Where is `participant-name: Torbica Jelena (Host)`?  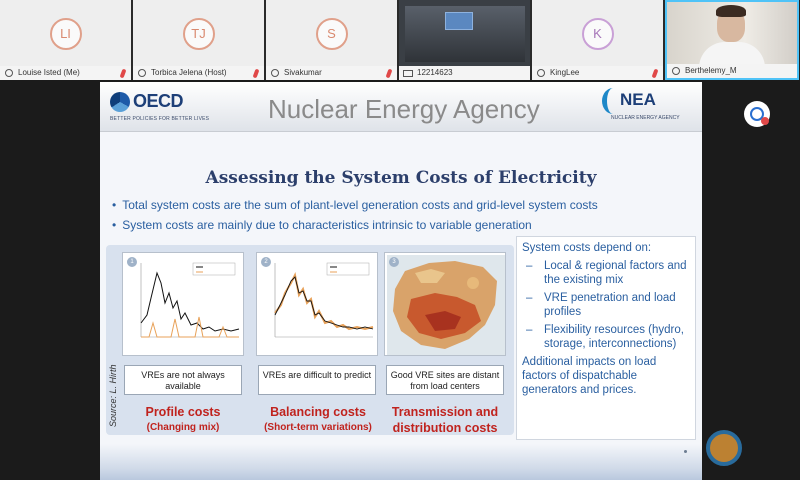 participant-name: Torbica Jelena (Host) is located at coordinates (198, 73).